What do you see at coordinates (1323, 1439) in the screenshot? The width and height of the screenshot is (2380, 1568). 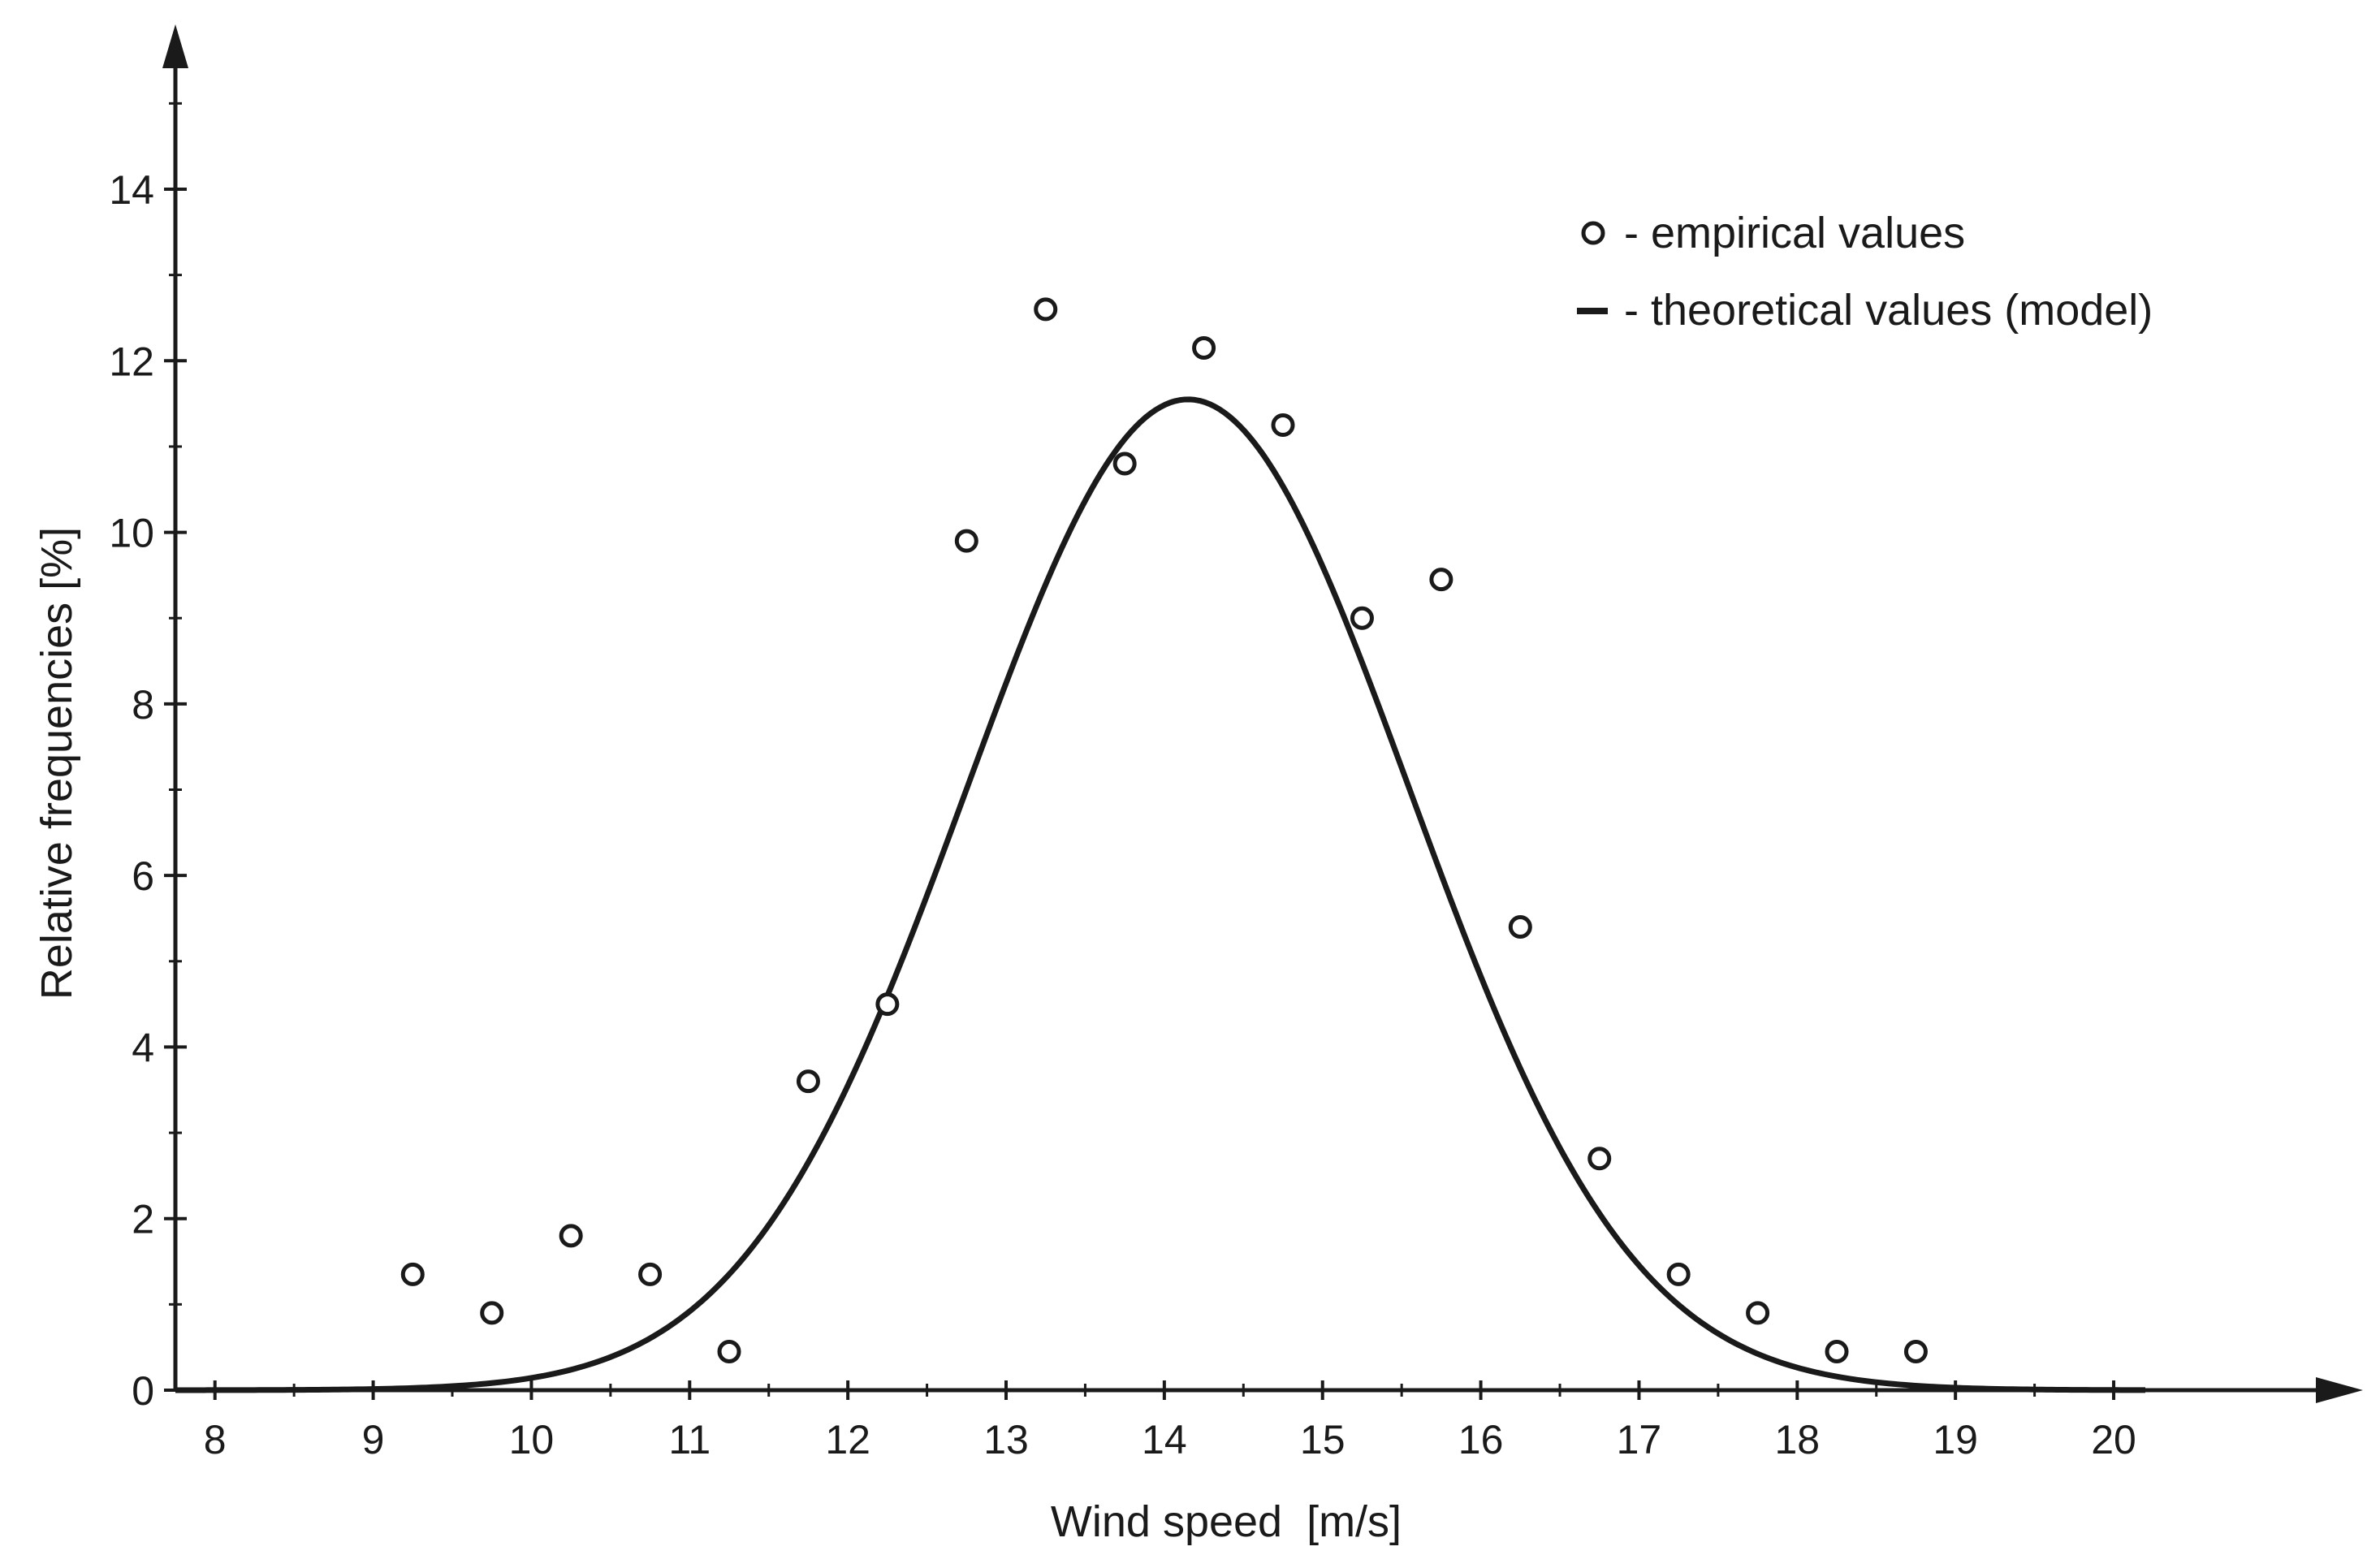 I see `x-tick-label: 15` at bounding box center [1323, 1439].